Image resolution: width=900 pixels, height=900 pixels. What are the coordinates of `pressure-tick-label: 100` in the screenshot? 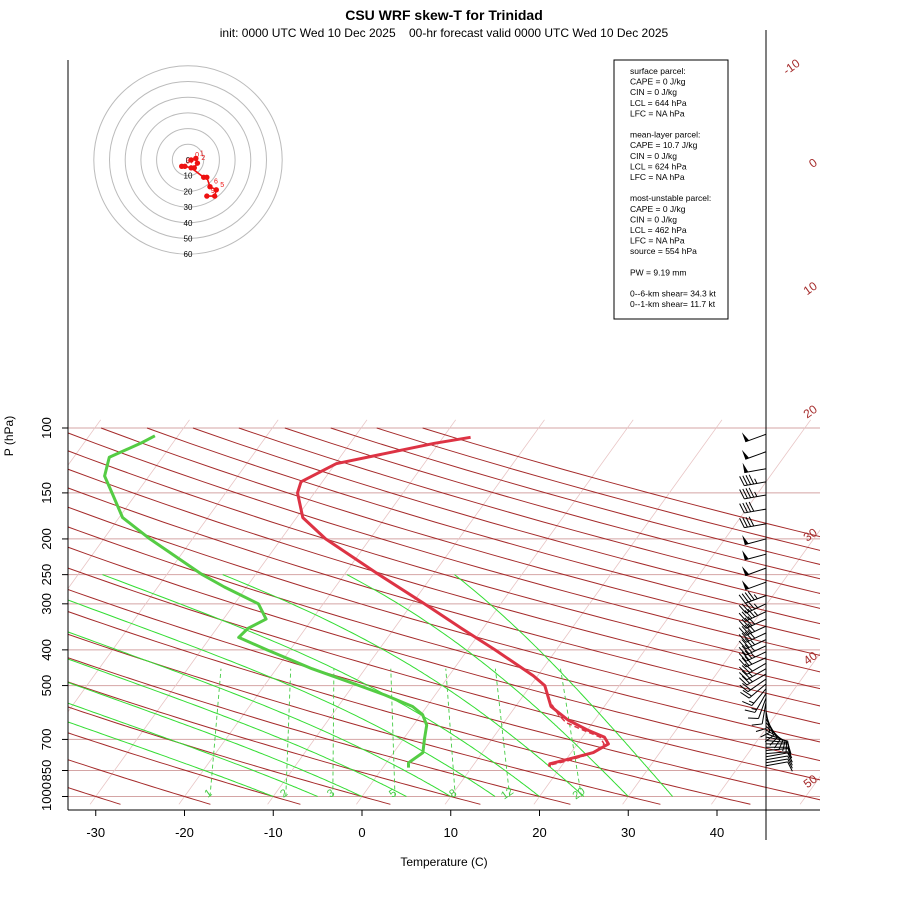 It's located at (46, 428).